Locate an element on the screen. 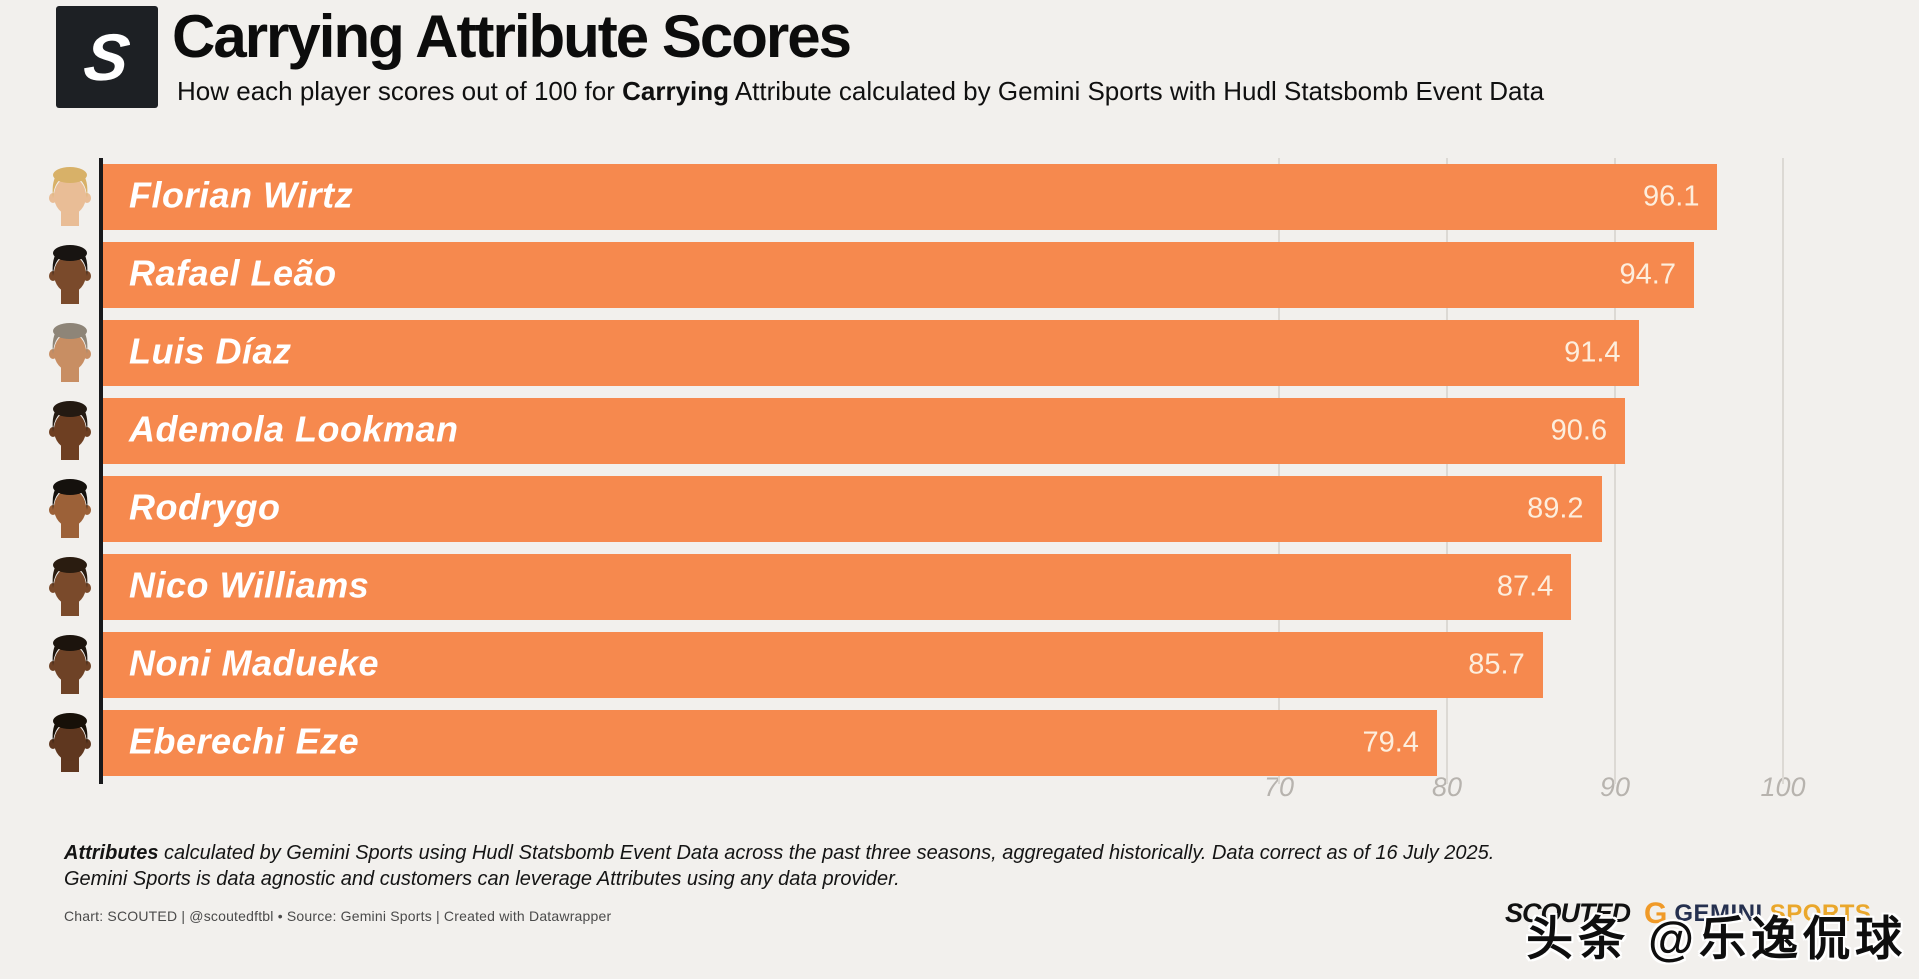 The height and width of the screenshot is (979, 1919). player-name-label: Rafael Leão is located at coordinates (233, 273).